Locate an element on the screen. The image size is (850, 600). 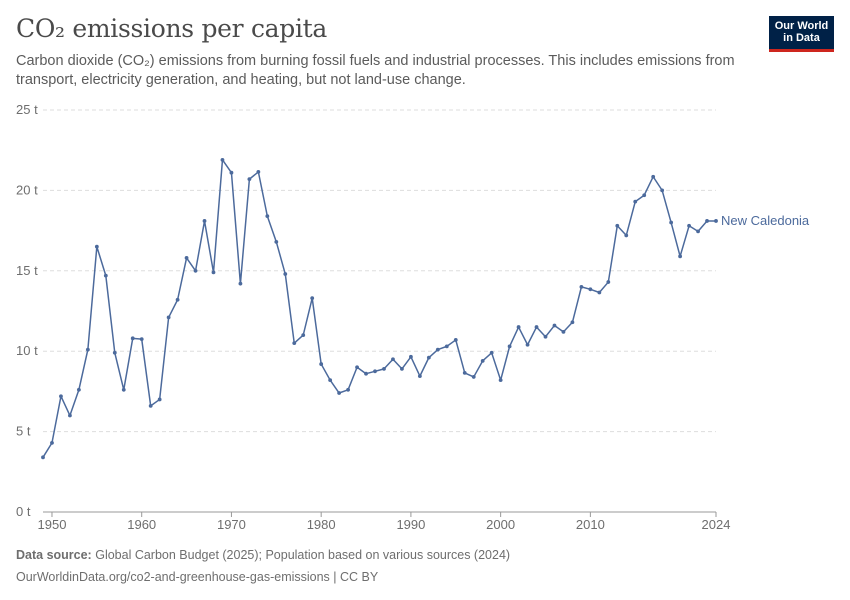
x-tick-label: 2010 is located at coordinates (590, 524).